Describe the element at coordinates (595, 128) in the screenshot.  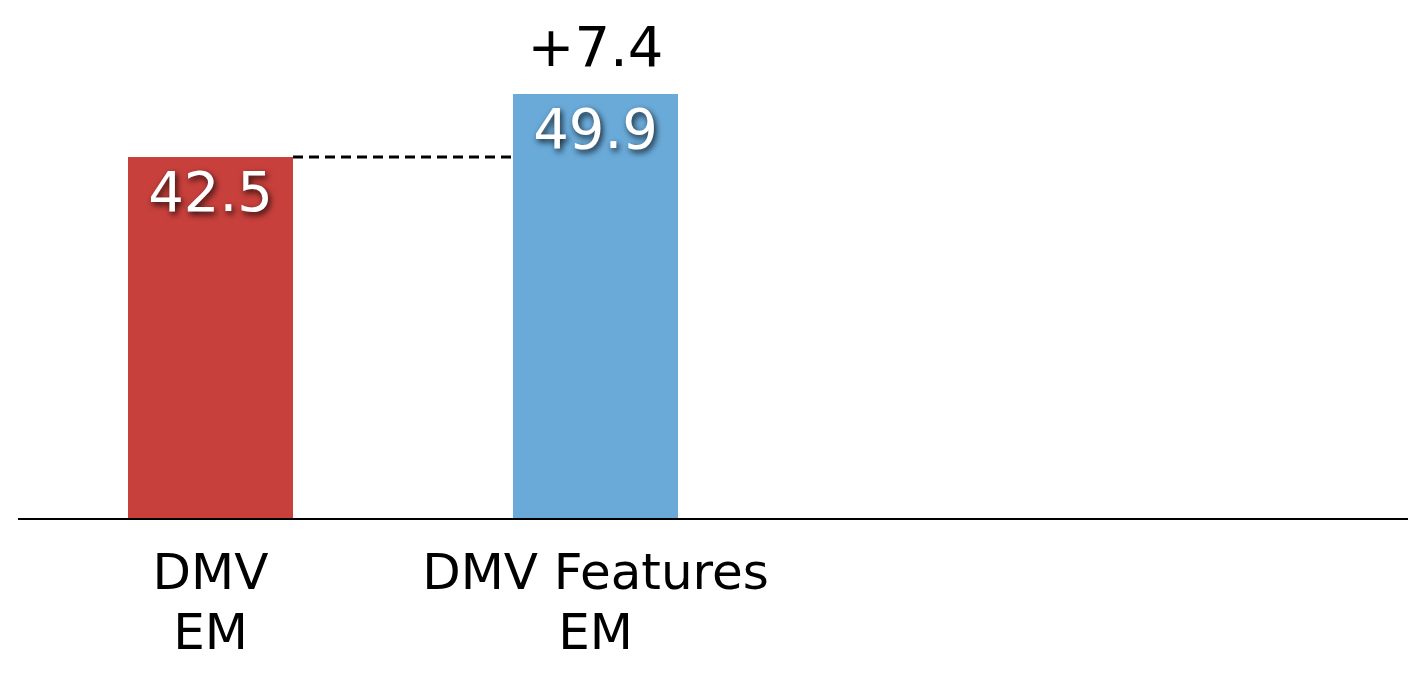
I see `data-label: 49.9` at that location.